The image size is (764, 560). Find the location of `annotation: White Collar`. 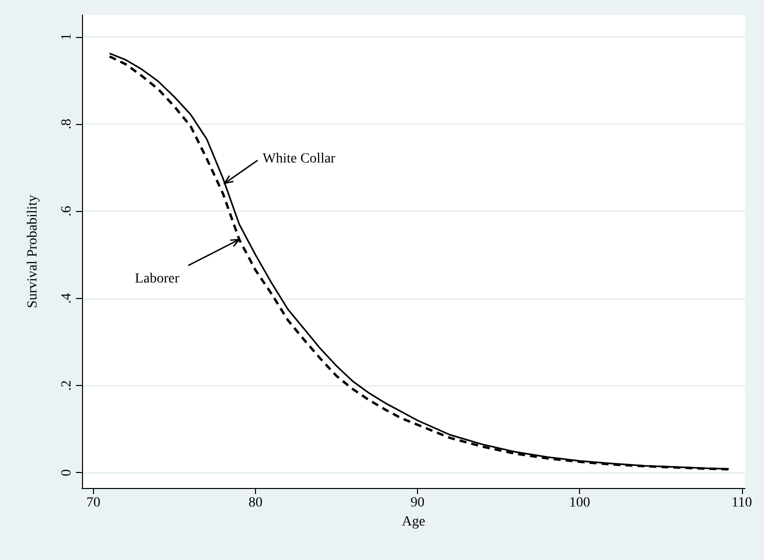

annotation: White Collar is located at coordinates (299, 158).